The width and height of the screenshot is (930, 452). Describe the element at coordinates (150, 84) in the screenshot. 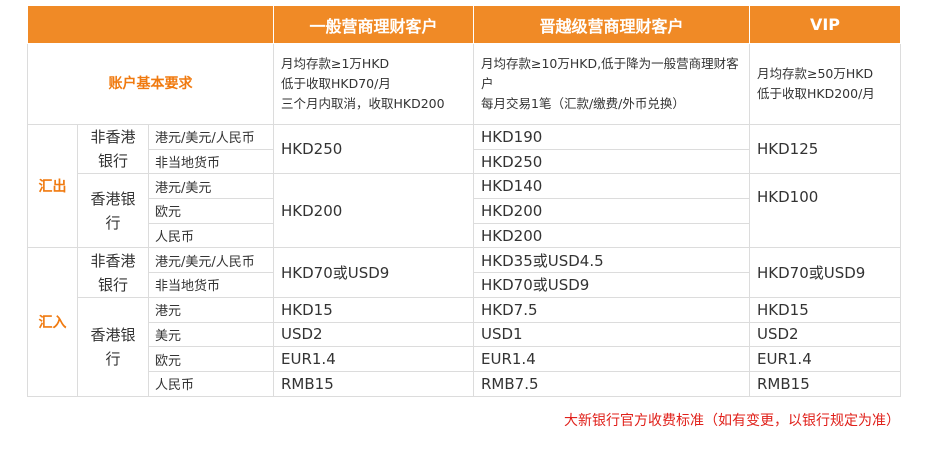

I see `row-label: 账户基本要求` at that location.